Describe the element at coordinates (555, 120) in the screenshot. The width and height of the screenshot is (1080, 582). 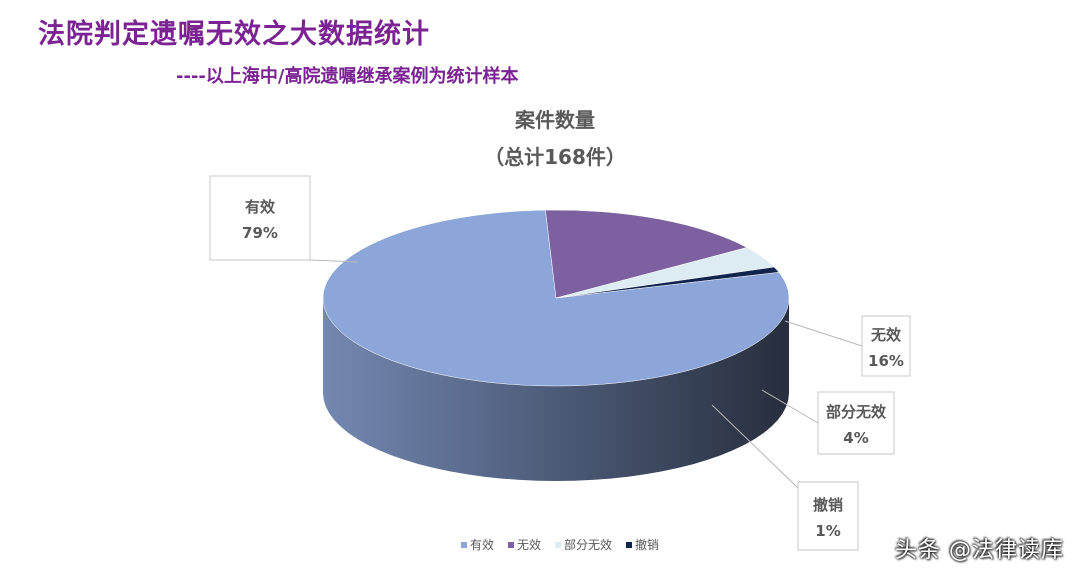
I see `chart-title: 案件数量` at that location.